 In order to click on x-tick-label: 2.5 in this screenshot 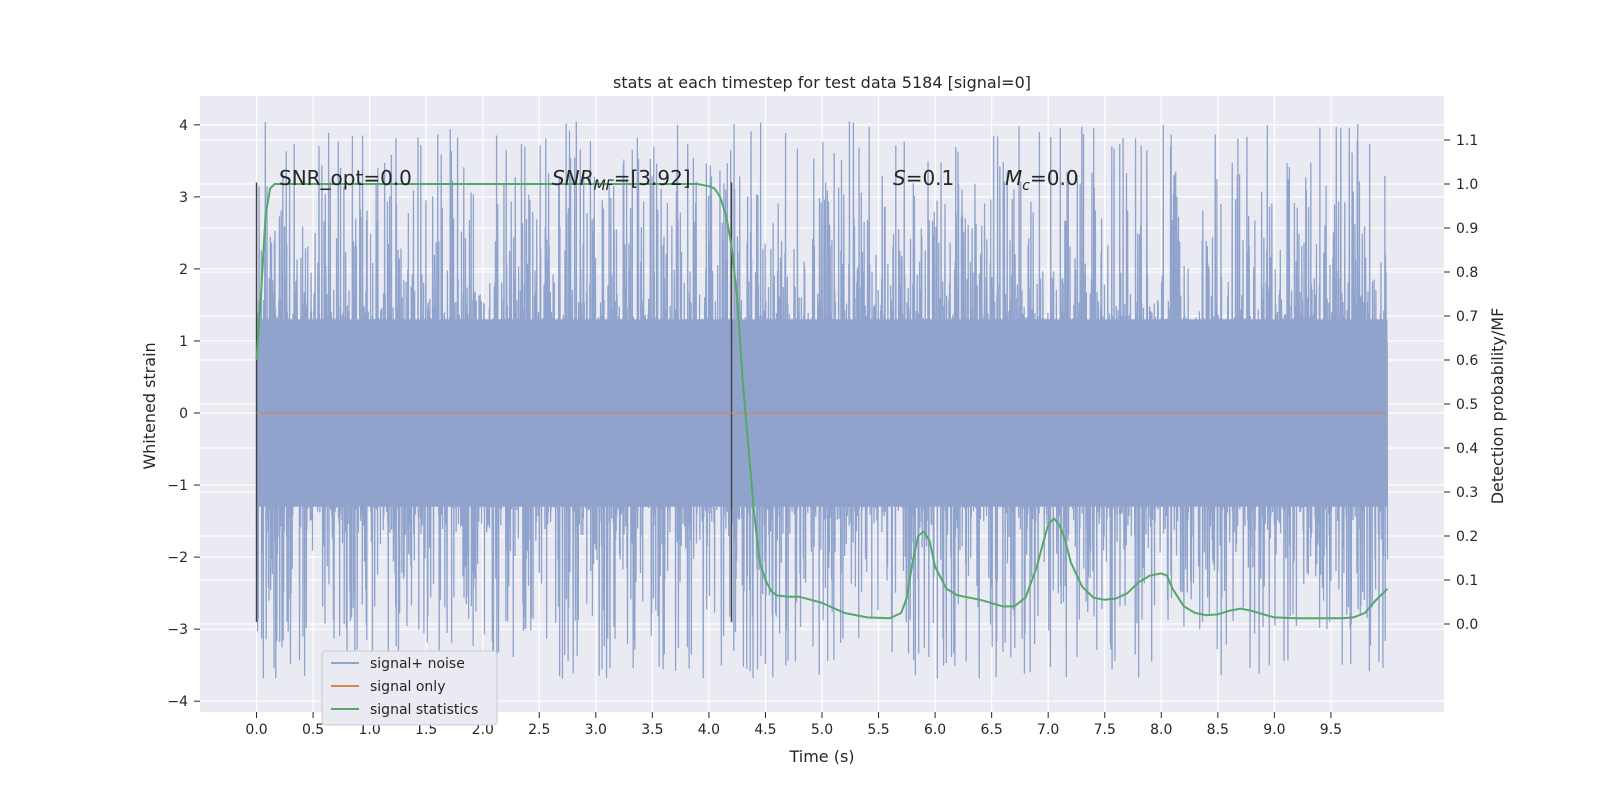, I will do `click(539, 730)`.